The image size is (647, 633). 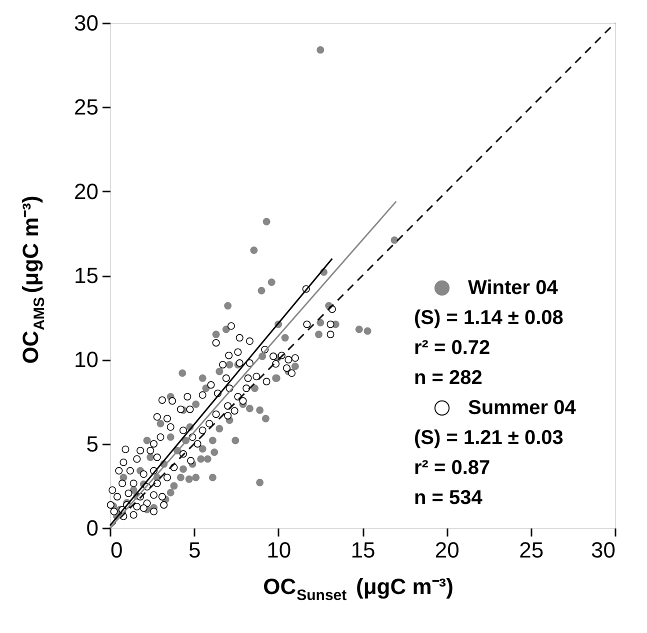 I want to click on legend-label: Summer 04, so click(x=522, y=408).